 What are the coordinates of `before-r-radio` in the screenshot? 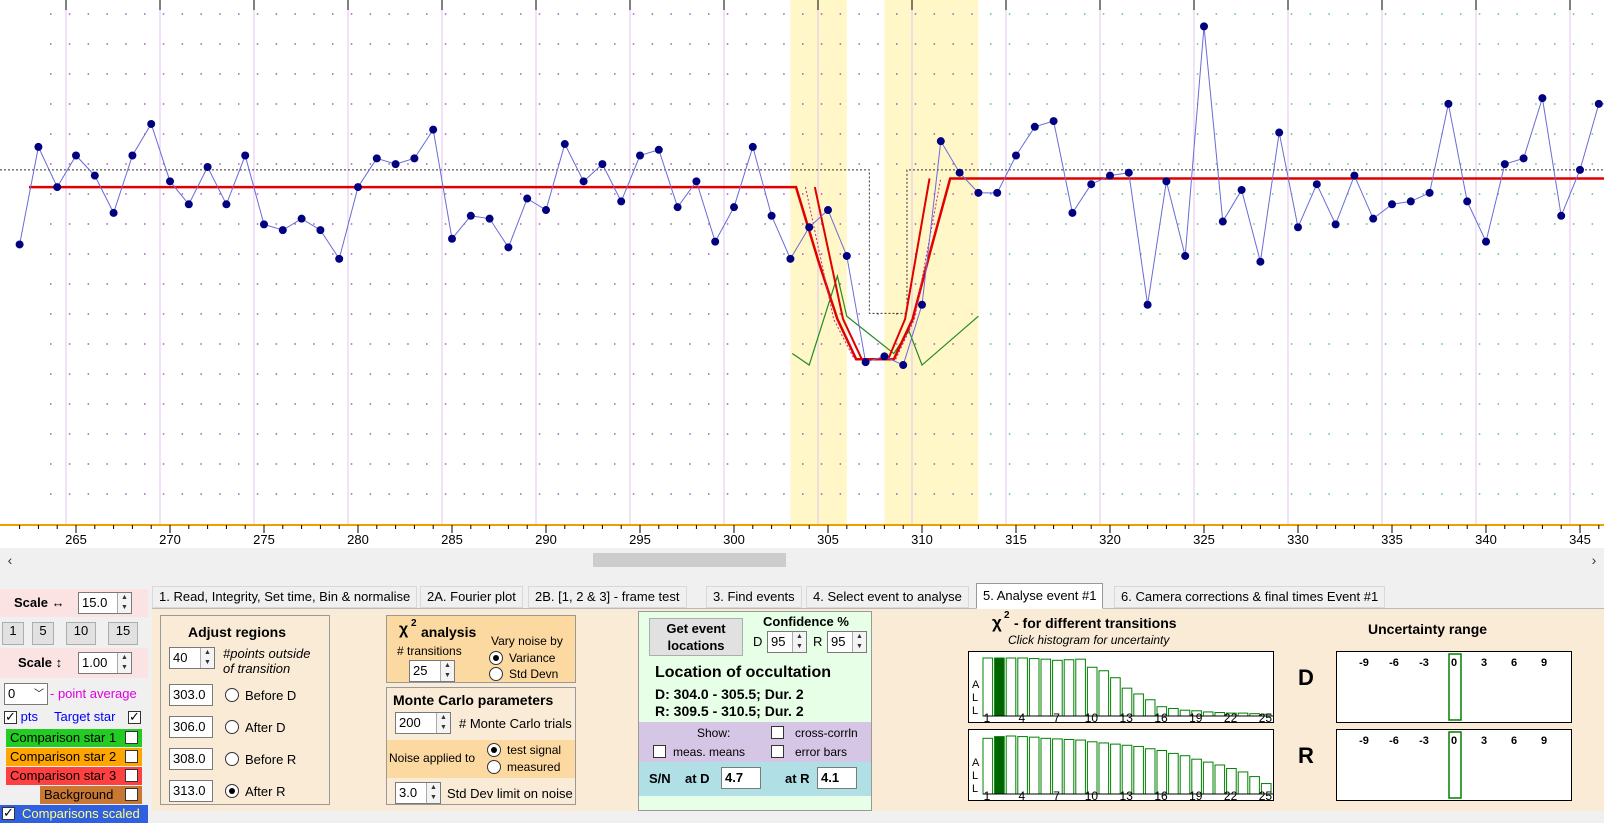 It's located at (232, 759).